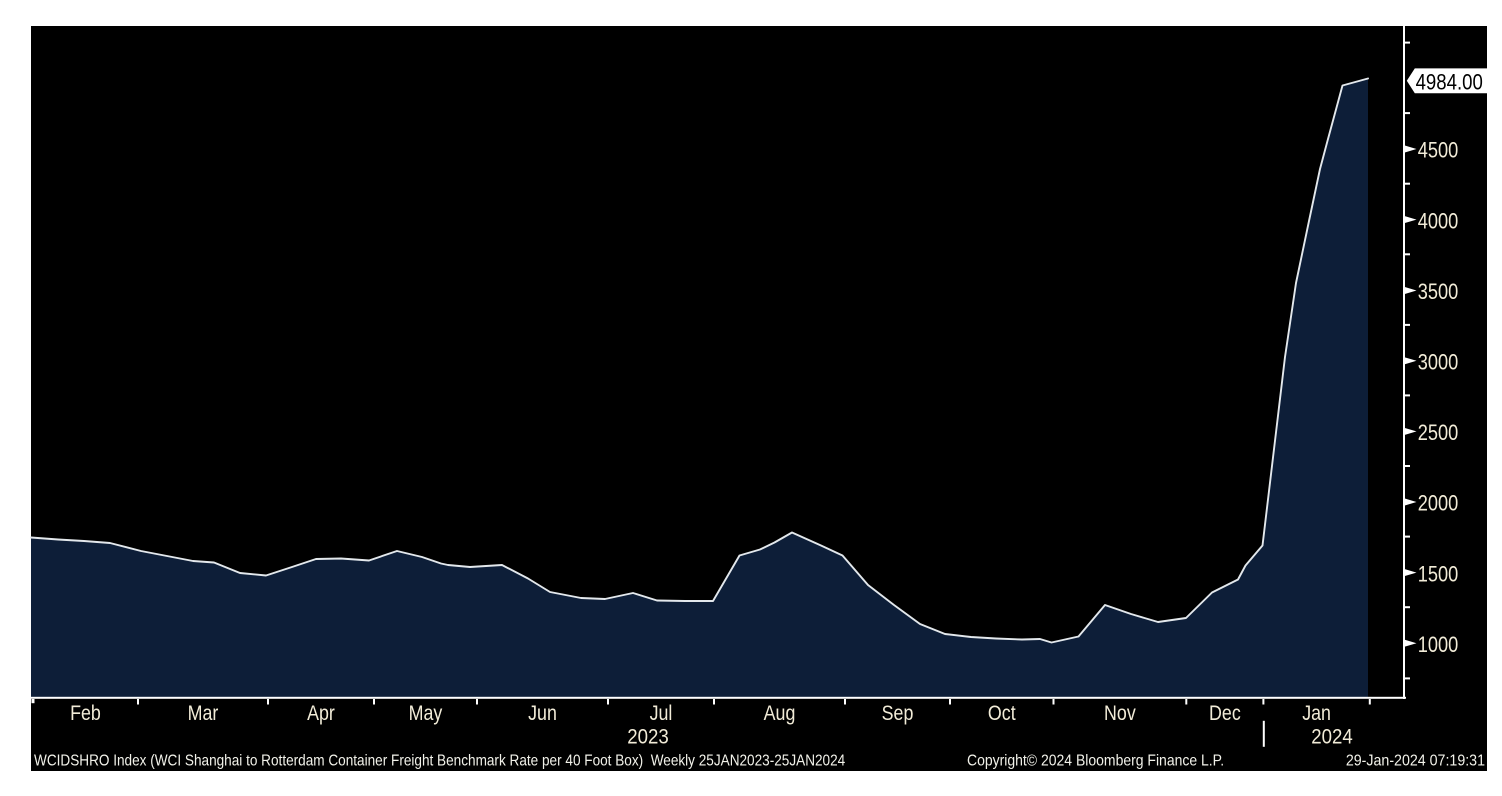  What do you see at coordinates (1449, 82) in the screenshot?
I see `svg-text: 4984.00` at bounding box center [1449, 82].